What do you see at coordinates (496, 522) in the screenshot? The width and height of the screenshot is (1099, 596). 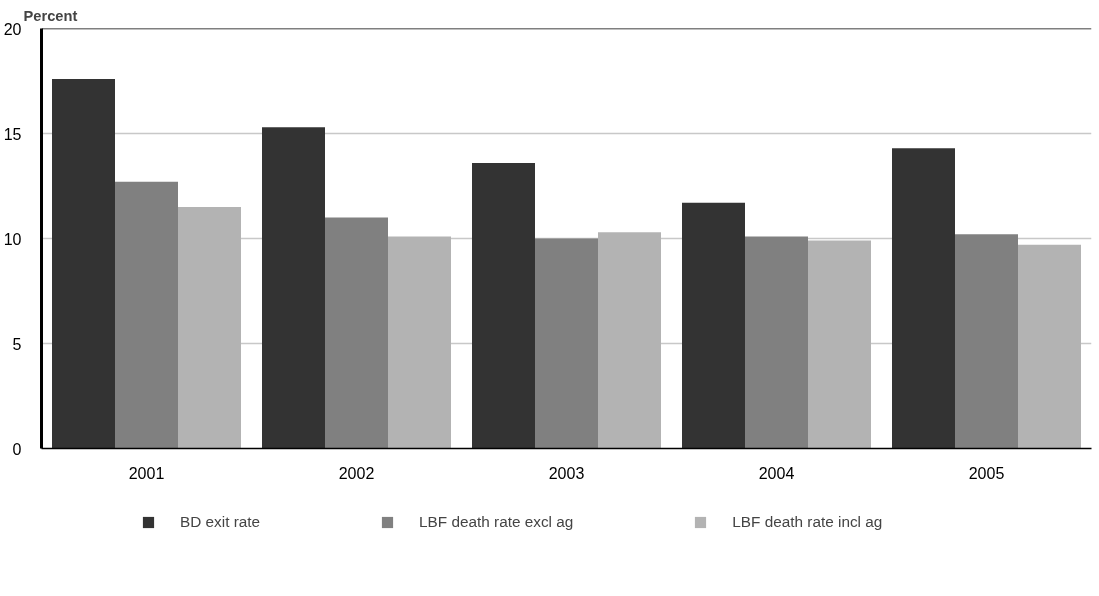 I see `legend-label: LBF death rate excl ag` at bounding box center [496, 522].